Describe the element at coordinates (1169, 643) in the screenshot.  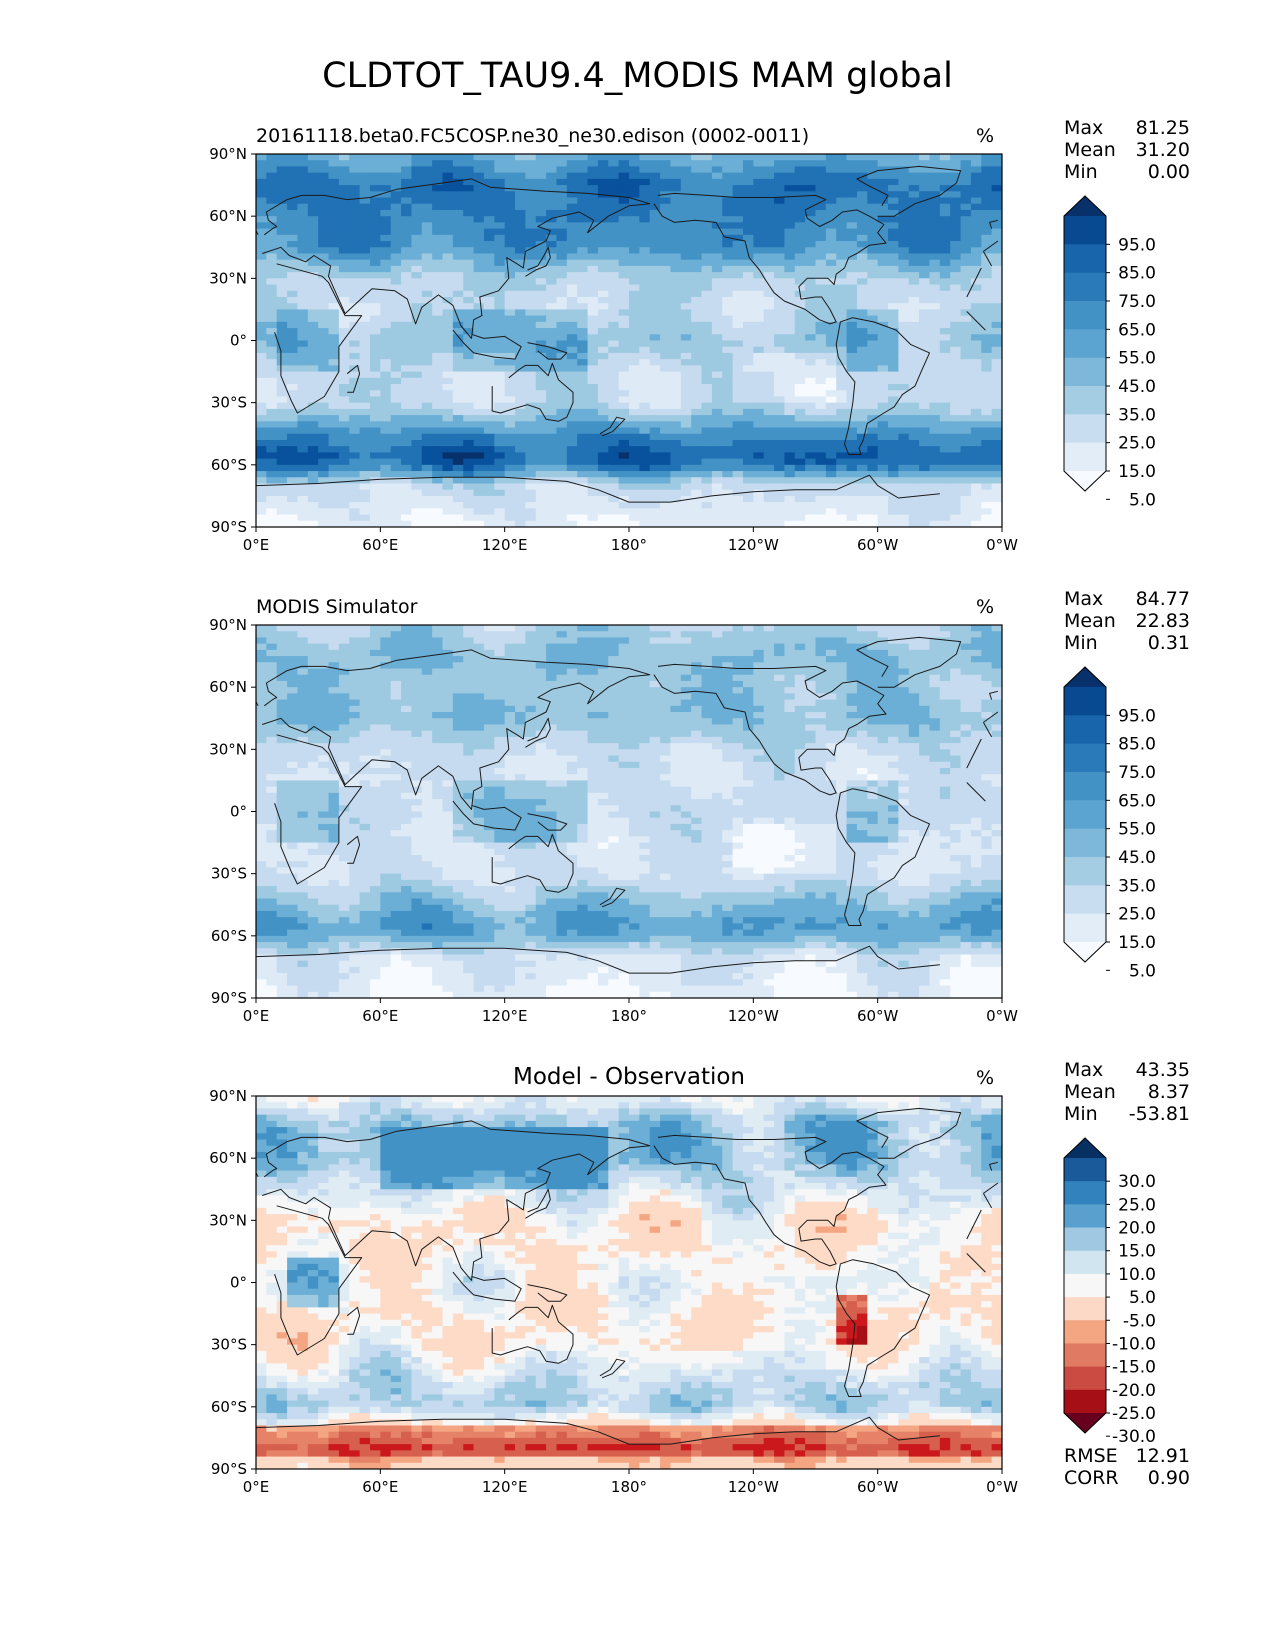
I see `stat-value-min: 0.31` at that location.